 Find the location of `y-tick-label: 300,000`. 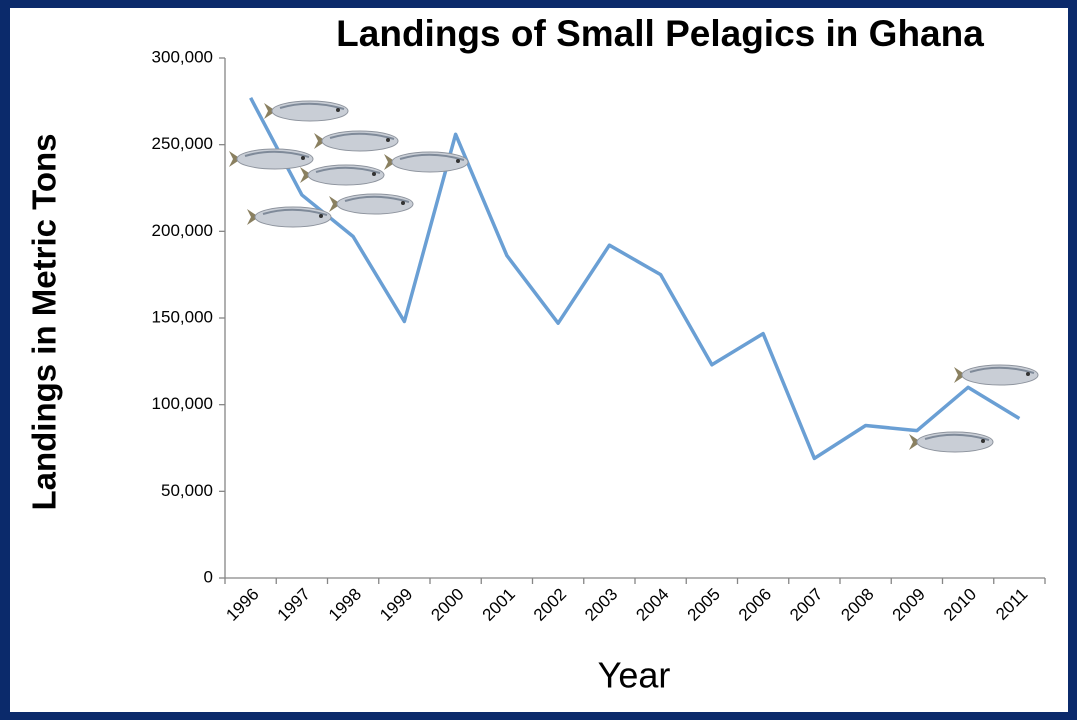

y-tick-label: 300,000 is located at coordinates (182, 56).